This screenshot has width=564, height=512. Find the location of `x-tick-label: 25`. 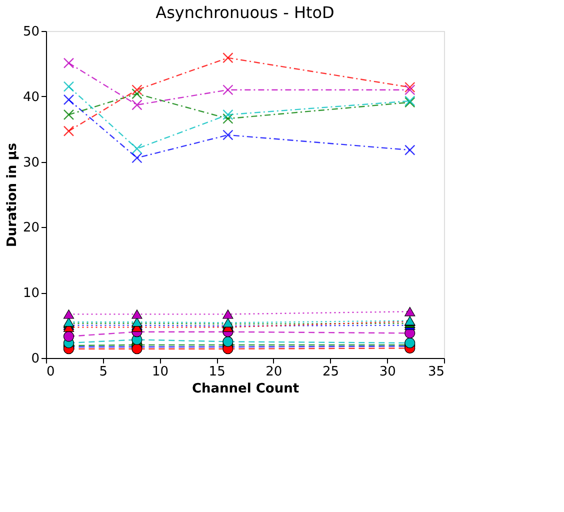

x-tick-label: 25 is located at coordinates (331, 372).